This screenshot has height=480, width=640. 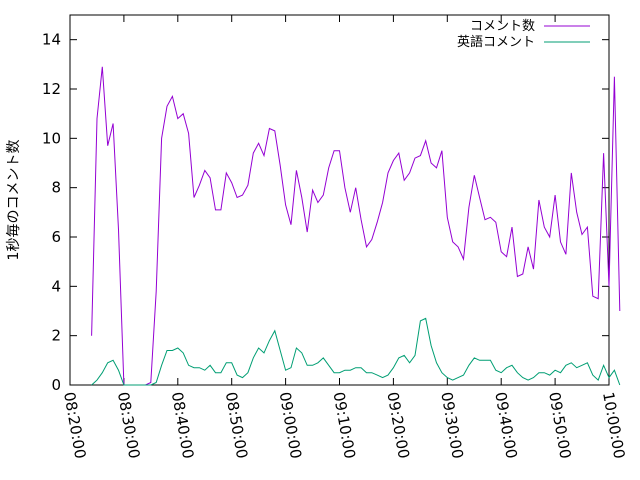 I want to click on y-tick-label: 12, so click(x=51, y=89).